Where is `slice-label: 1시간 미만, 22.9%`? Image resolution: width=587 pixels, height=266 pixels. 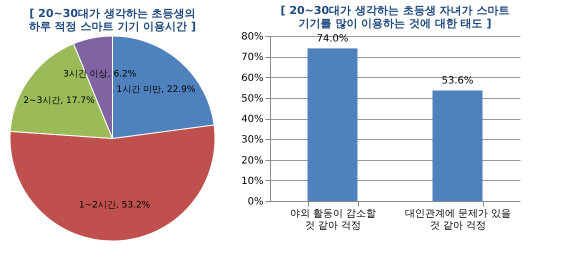
slice-label: 1시간 미만, 22.9% is located at coordinates (156, 89).